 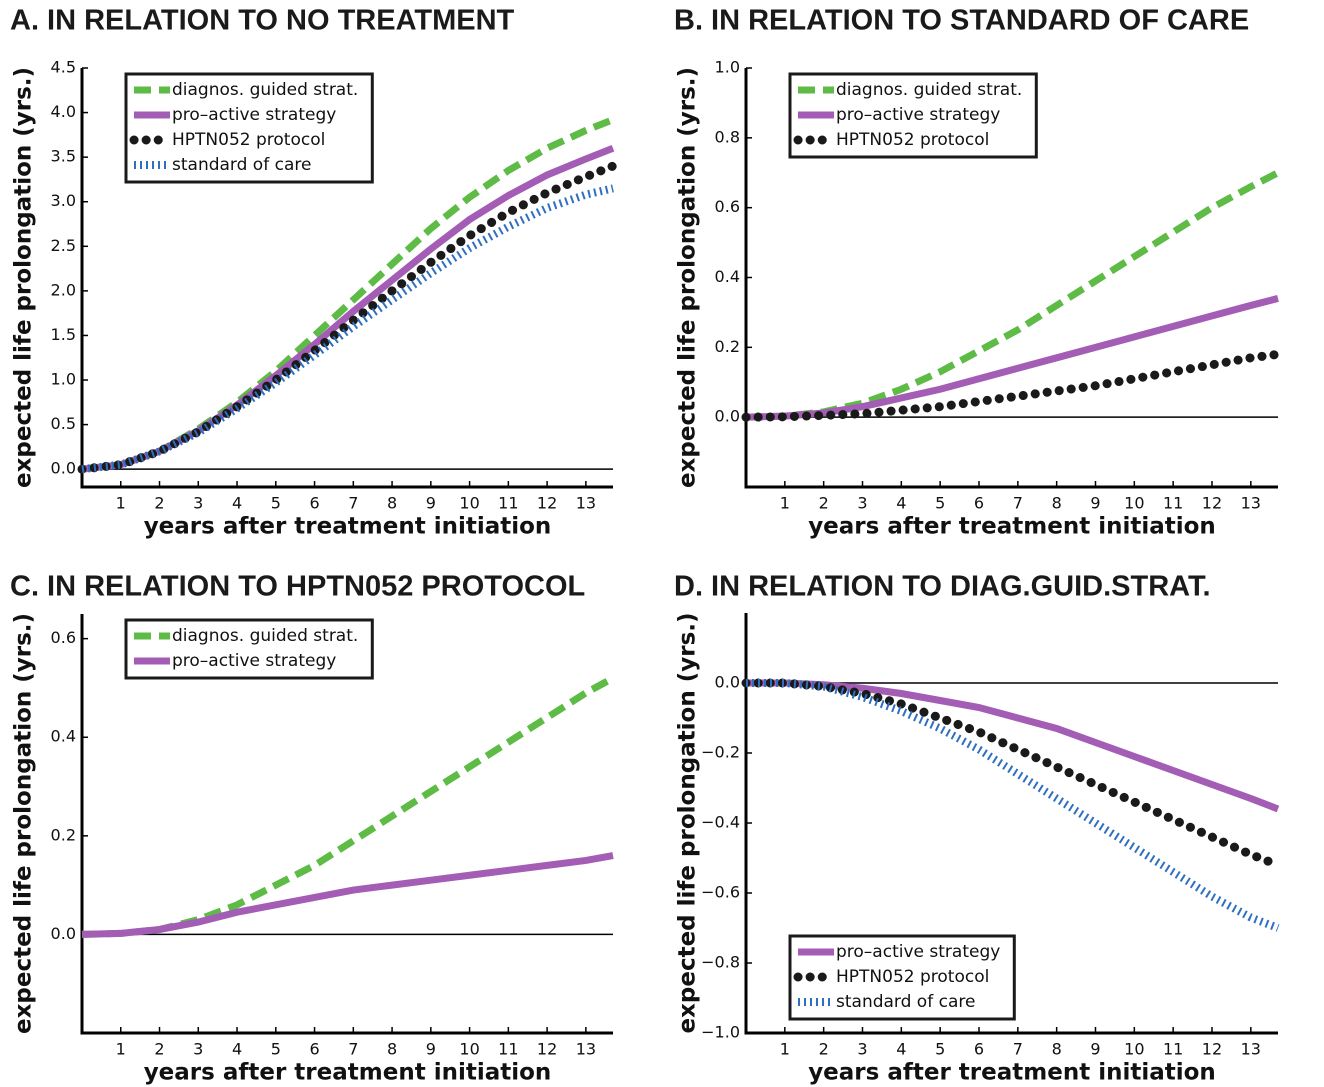 I want to click on y-tick-label: 3.5, so click(x=63, y=156).